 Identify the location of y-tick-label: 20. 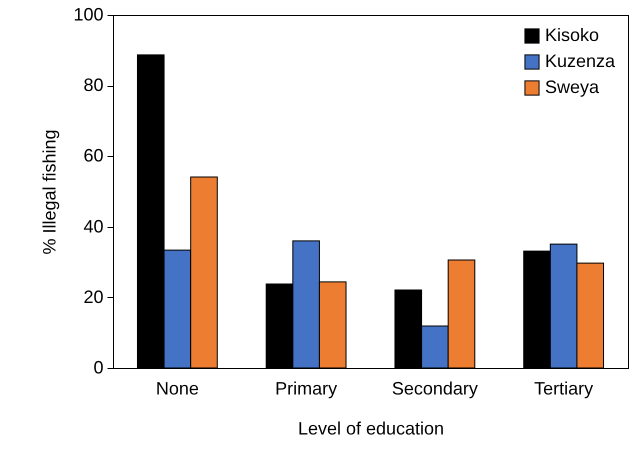
(93, 296).